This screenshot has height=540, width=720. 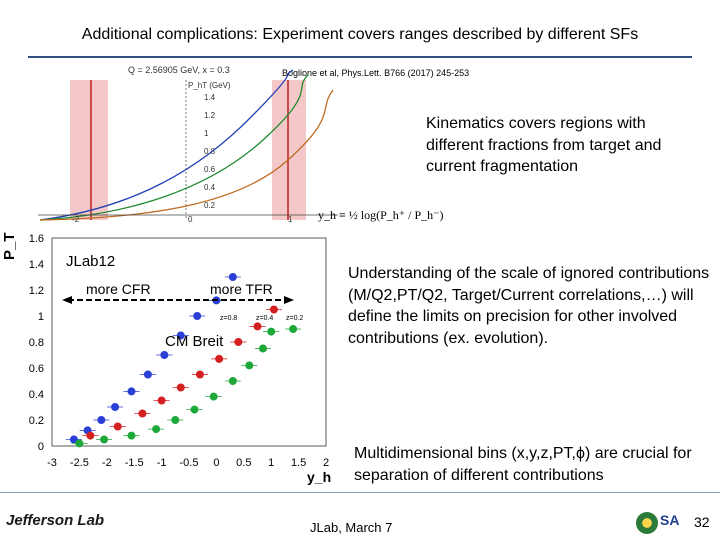 I want to click on curve-orange, so click(x=186, y=155).